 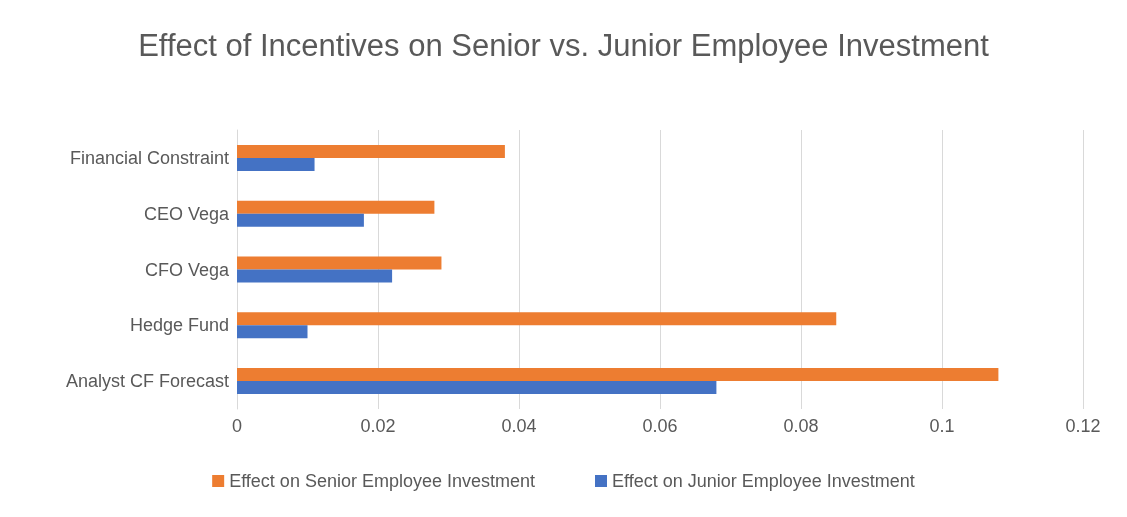 I want to click on y-tick-label: CFO Vega, so click(x=187, y=269).